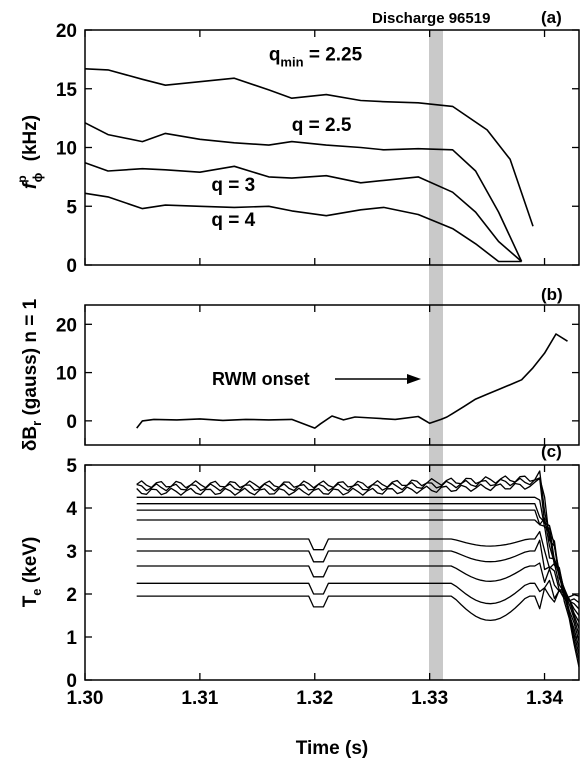 This screenshot has height=767, width=585. Describe the element at coordinates (30, 560) in the screenshot. I see `ylabel-c-unit: (keV)` at that location.